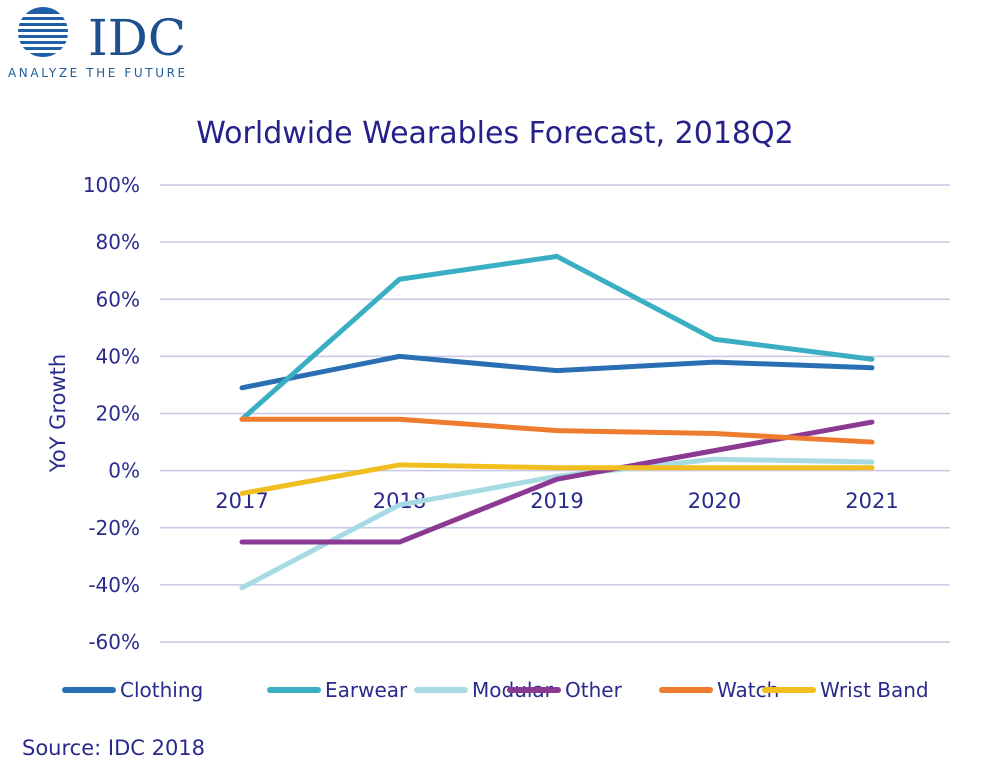 This screenshot has height=770, width=1000. I want to click on idc-logo: IDC ANALYZE THE FUTURE, so click(98, 43).